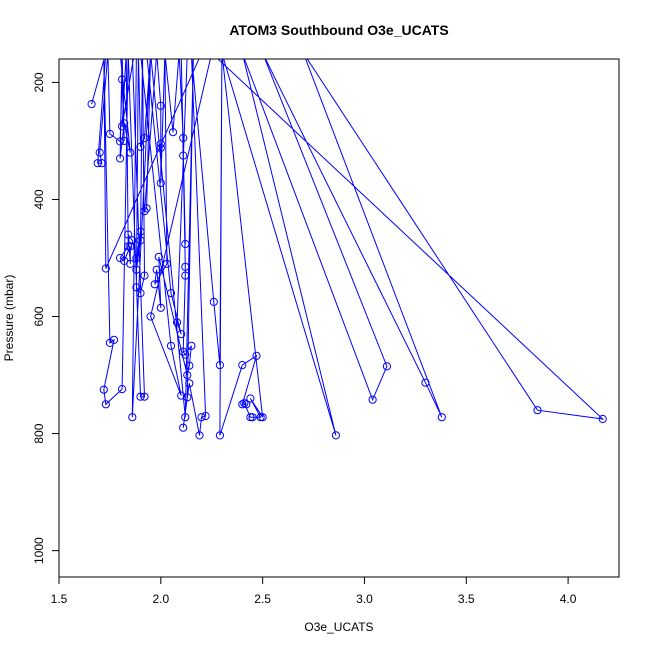  What do you see at coordinates (314, 591) in the screenshot?
I see `x-axis: 1.5 2.0 2.5 3.0 3.5 4.0` at bounding box center [314, 591].